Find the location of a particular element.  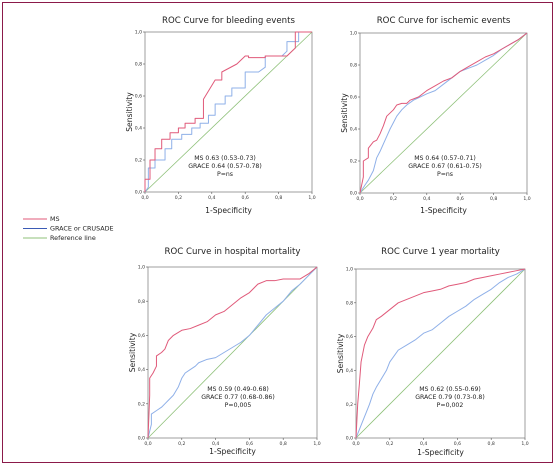

legend-label: GRACE or CRUSADE is located at coordinates (82, 229).